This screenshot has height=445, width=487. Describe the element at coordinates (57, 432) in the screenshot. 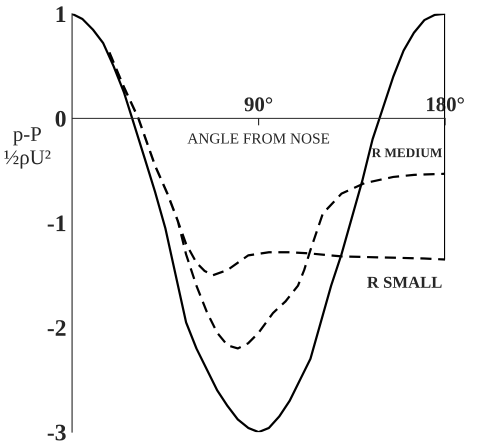

I see `y-tick-label: -3` at that location.